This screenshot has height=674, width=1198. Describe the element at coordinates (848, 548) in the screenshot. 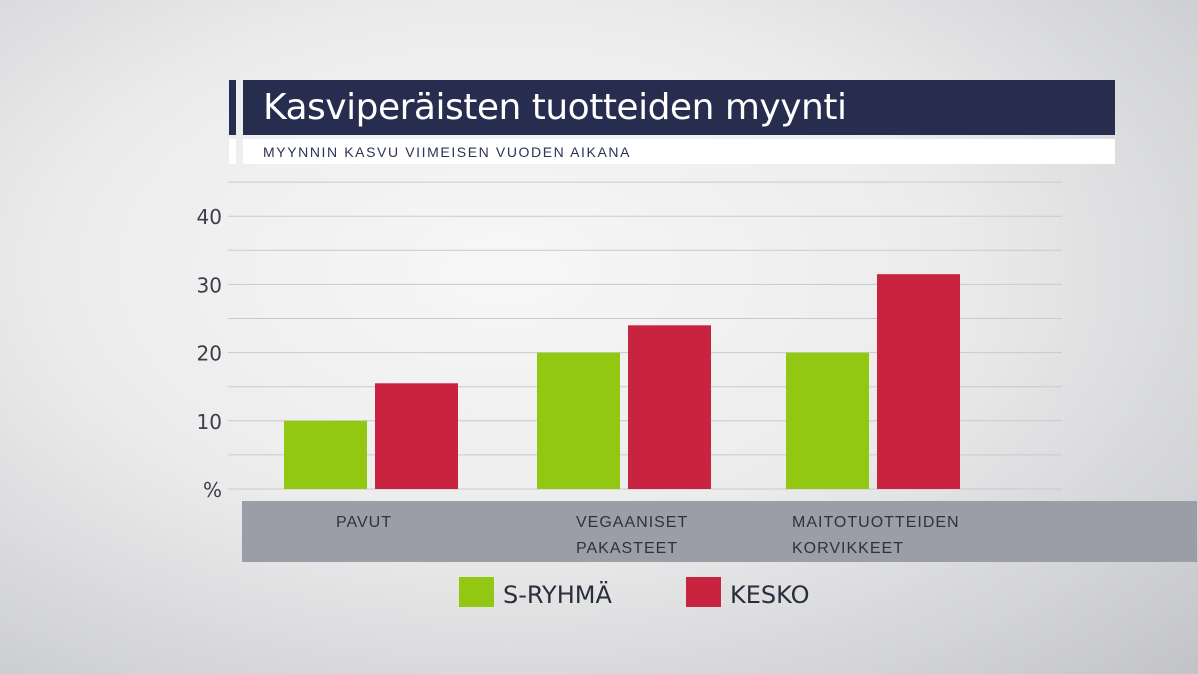

I see `category-label: KORVIKKEET` at that location.